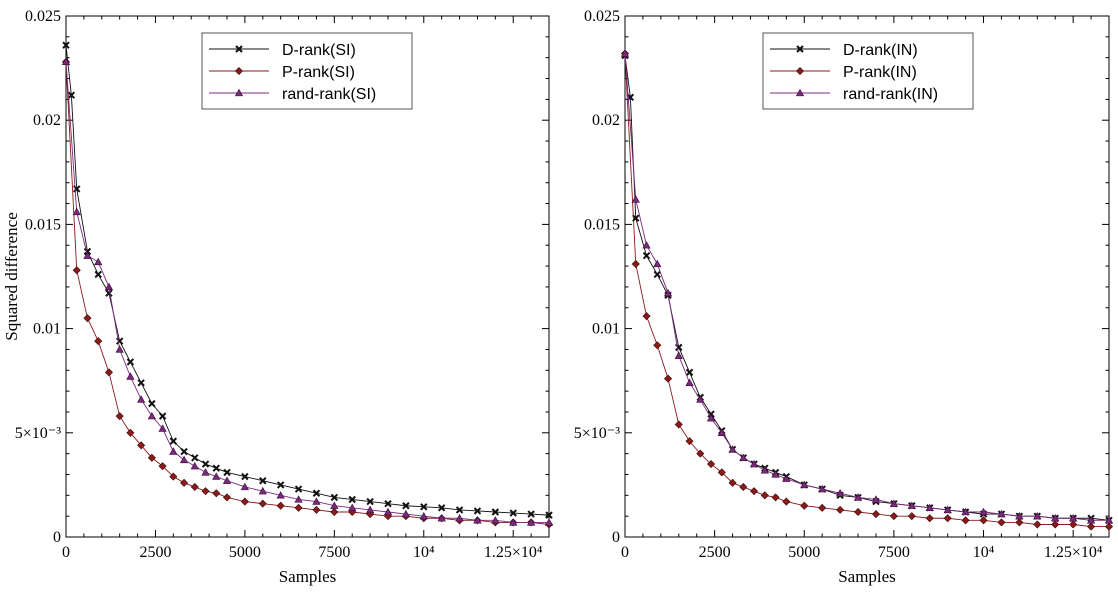  I want to click on x-axis-title: Samples, so click(308, 576).